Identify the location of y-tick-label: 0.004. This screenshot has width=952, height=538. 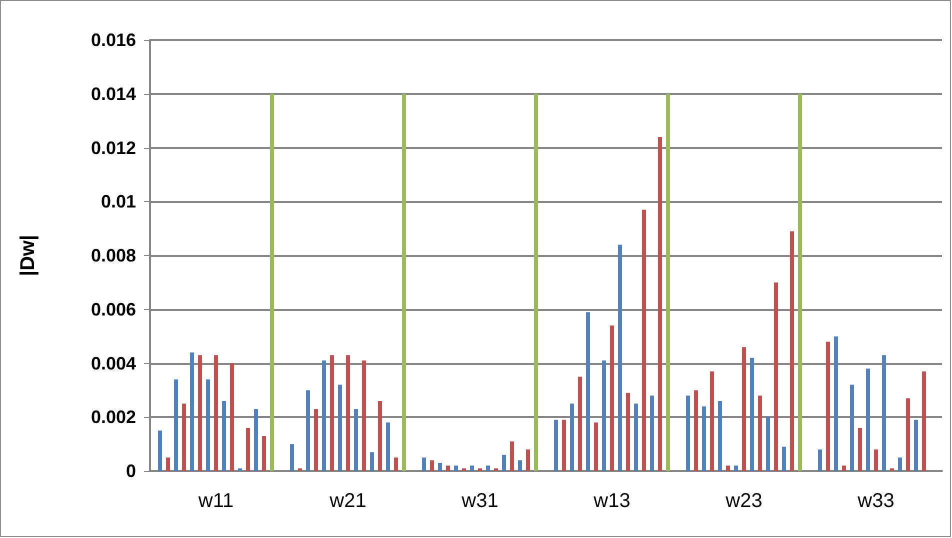
(113, 363).